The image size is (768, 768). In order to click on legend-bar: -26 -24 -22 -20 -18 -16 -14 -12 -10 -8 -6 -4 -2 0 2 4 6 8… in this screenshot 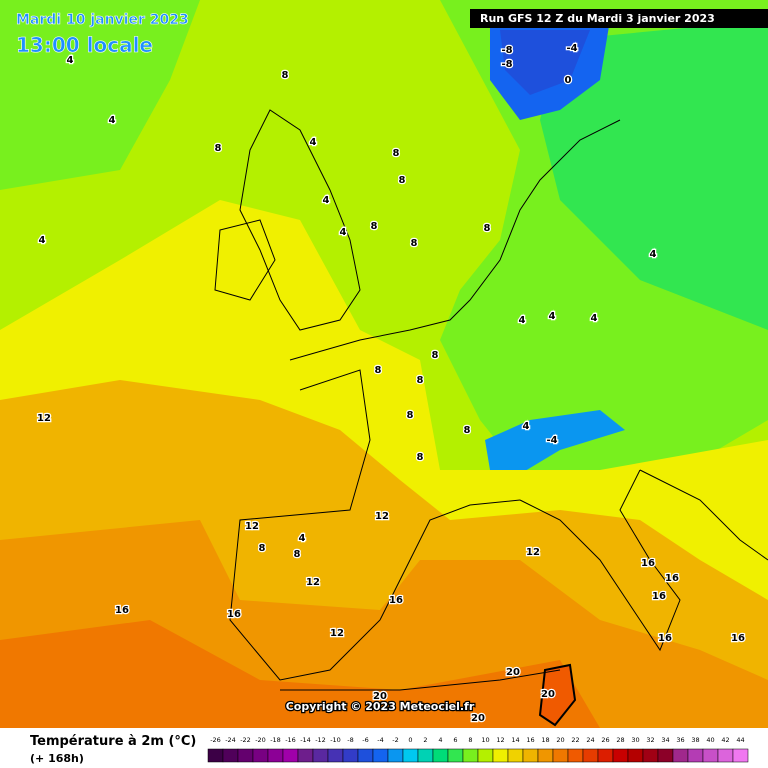, I will do `click(478, 749)`.